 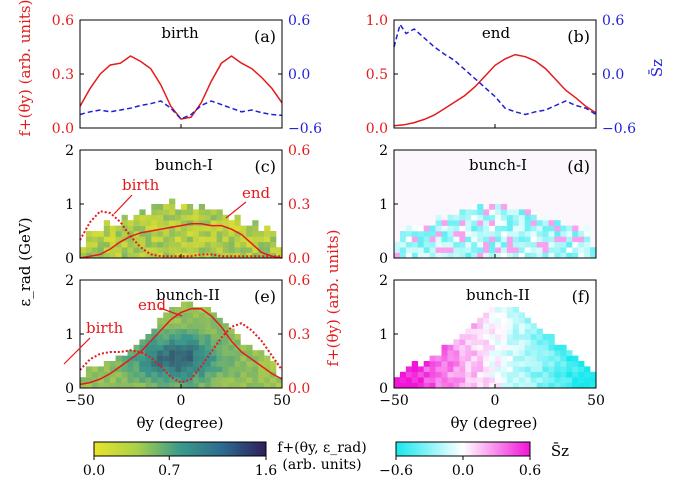 I want to click on ytick-label: 0.3, so click(x=63, y=75).